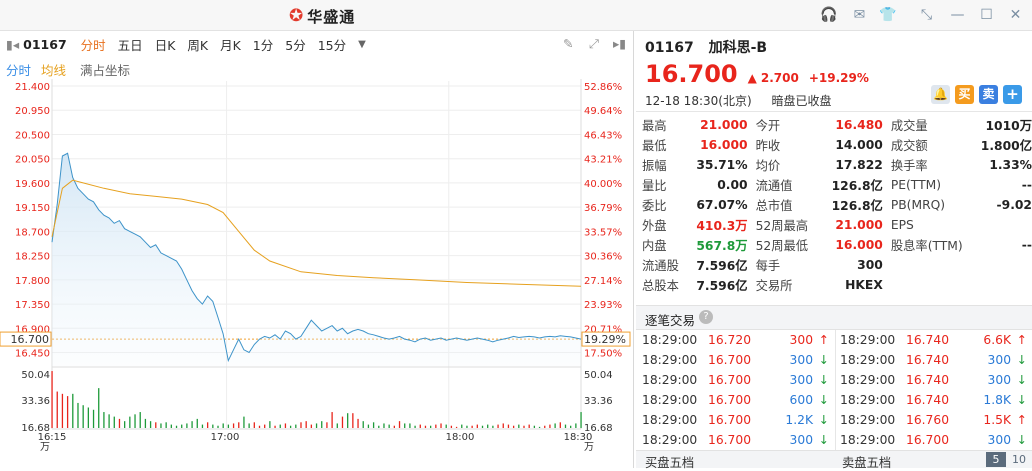  I want to click on sell-button: 卖, so click(988, 94).